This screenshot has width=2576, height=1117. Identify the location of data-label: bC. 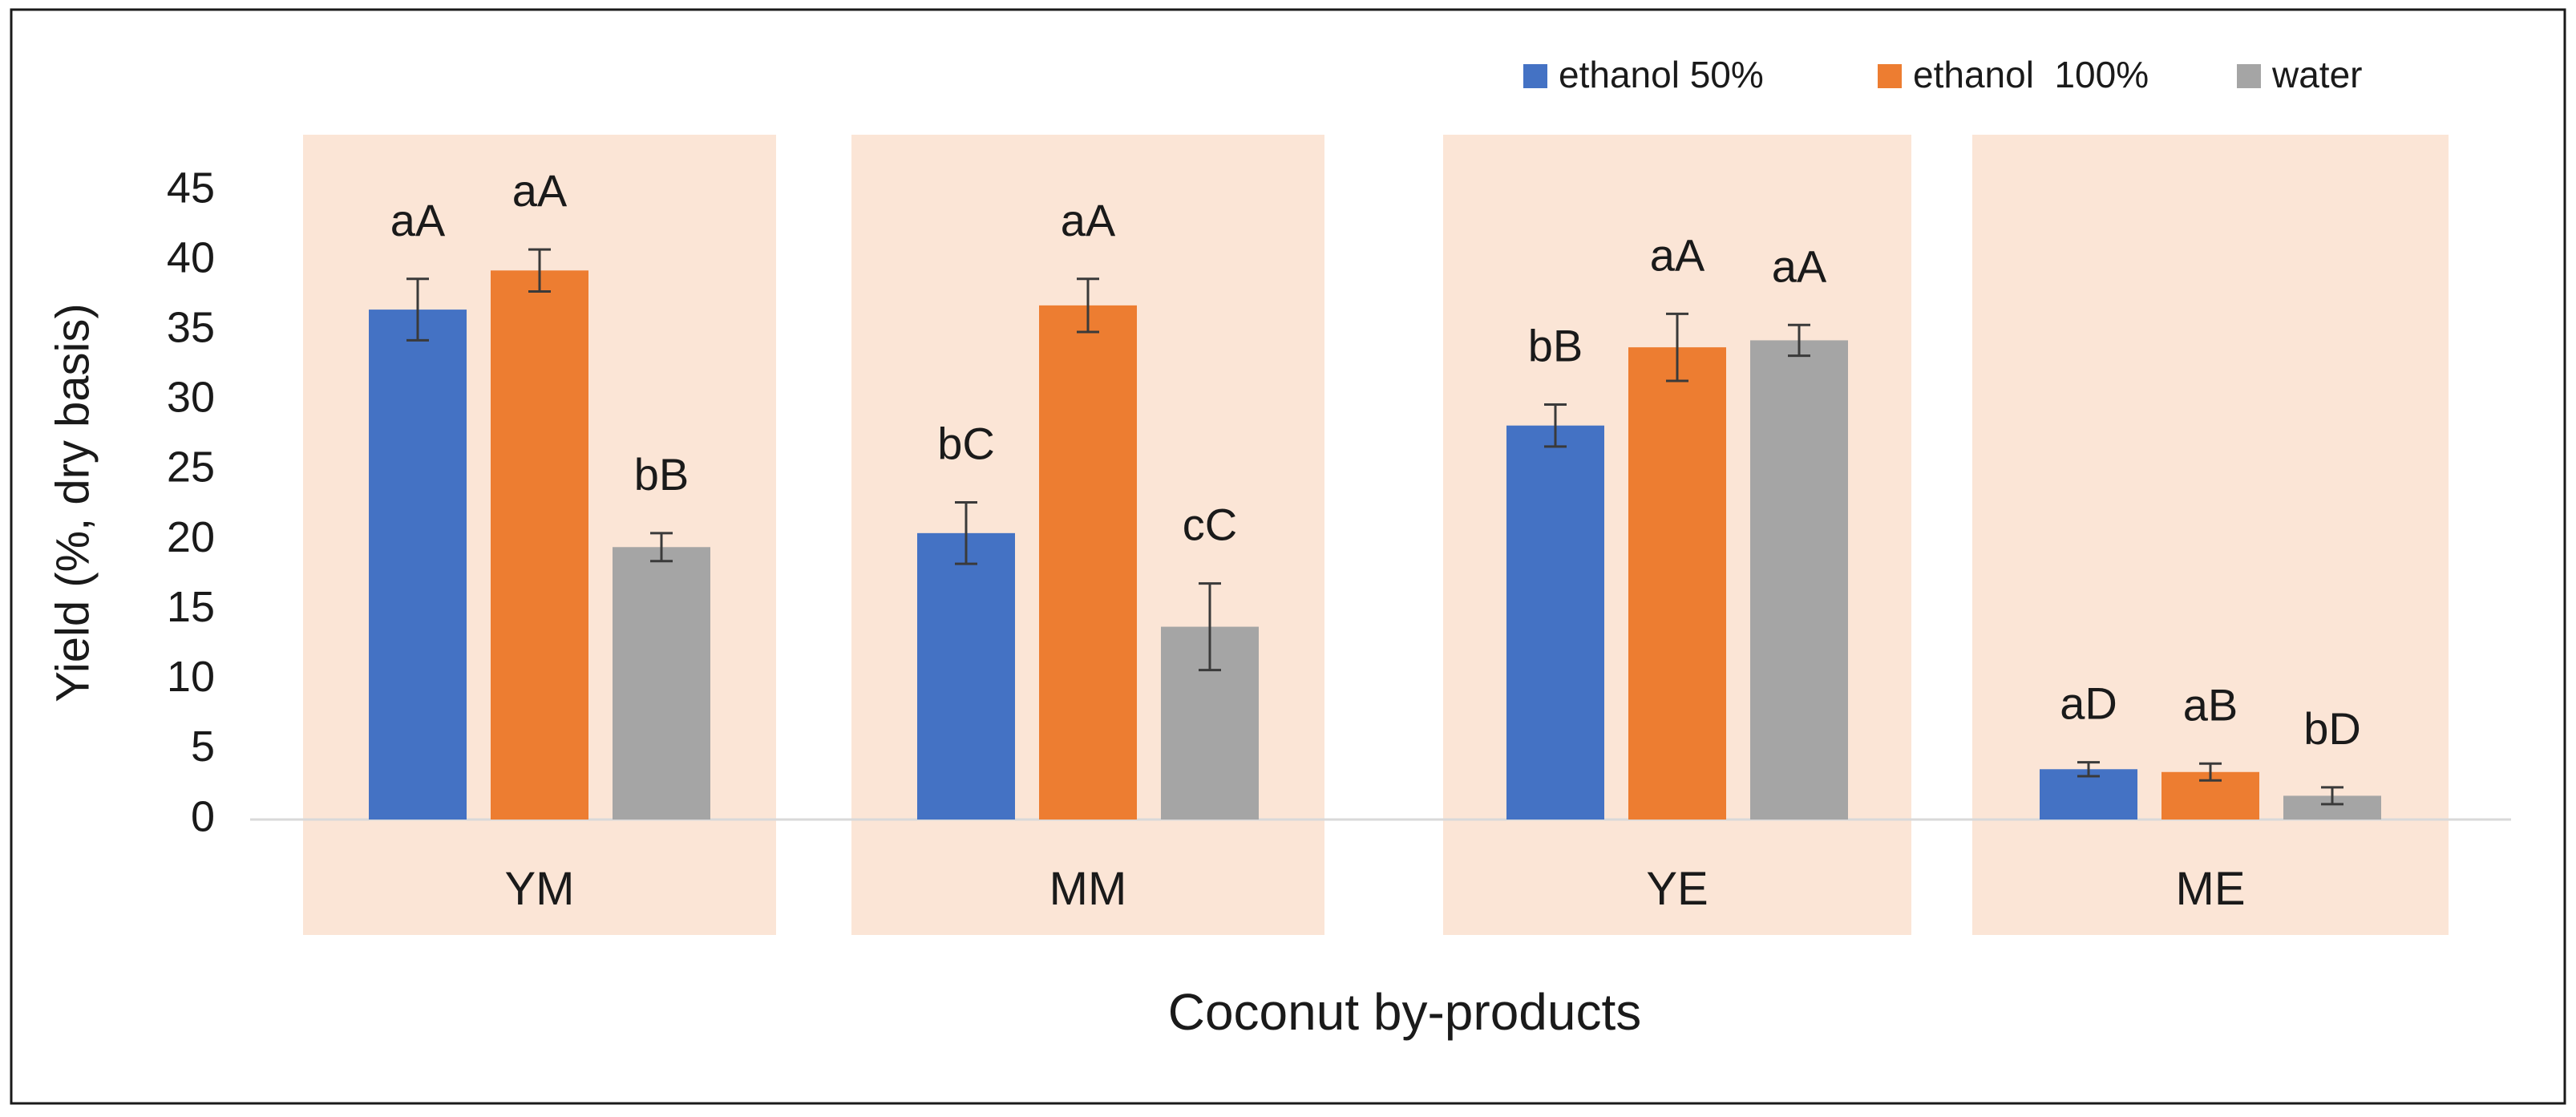
(966, 444).